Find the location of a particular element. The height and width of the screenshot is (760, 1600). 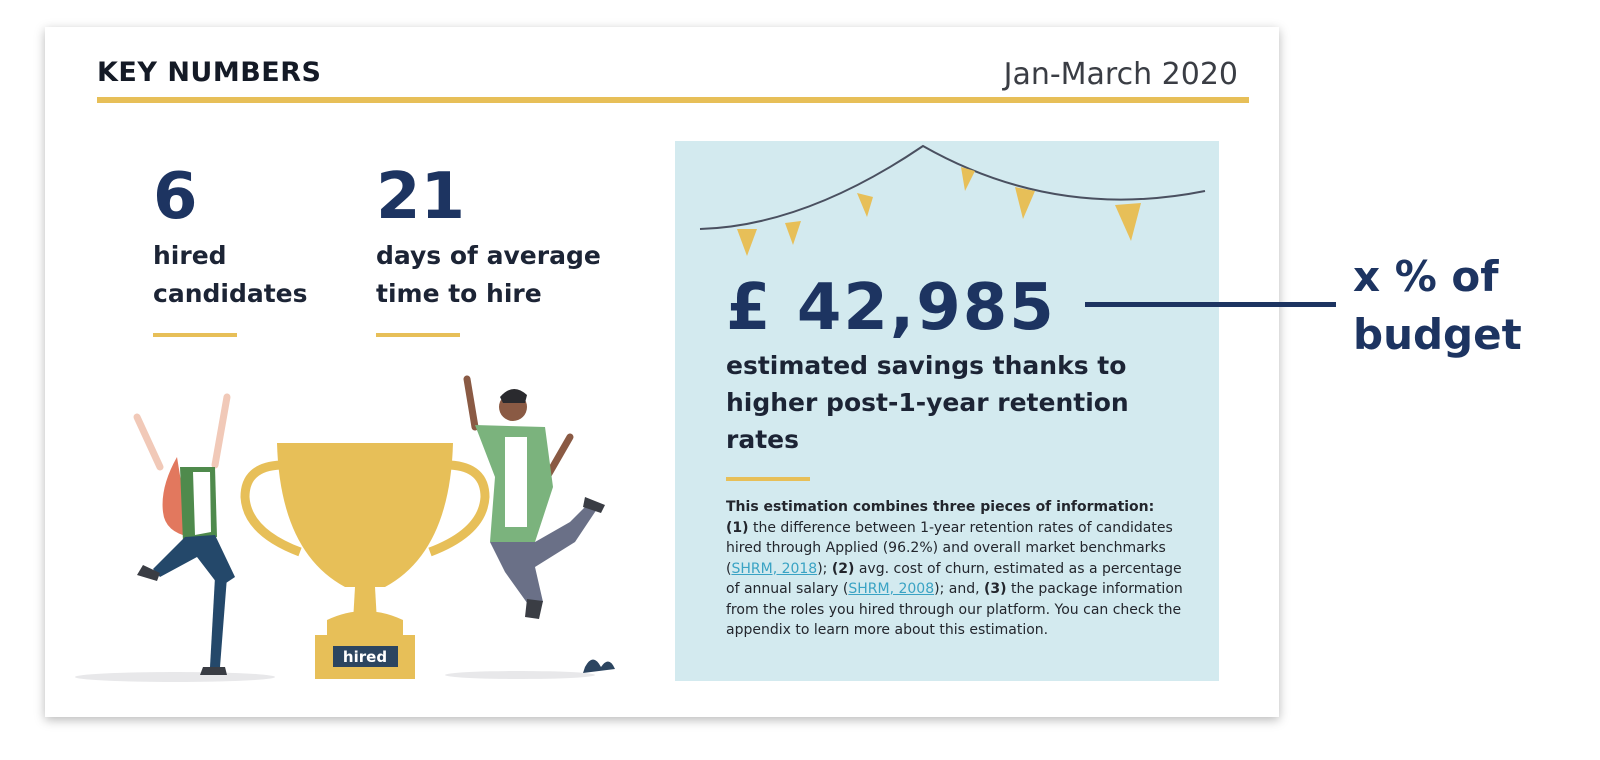

savings-amount: £ 42,985 is located at coordinates (891, 308).